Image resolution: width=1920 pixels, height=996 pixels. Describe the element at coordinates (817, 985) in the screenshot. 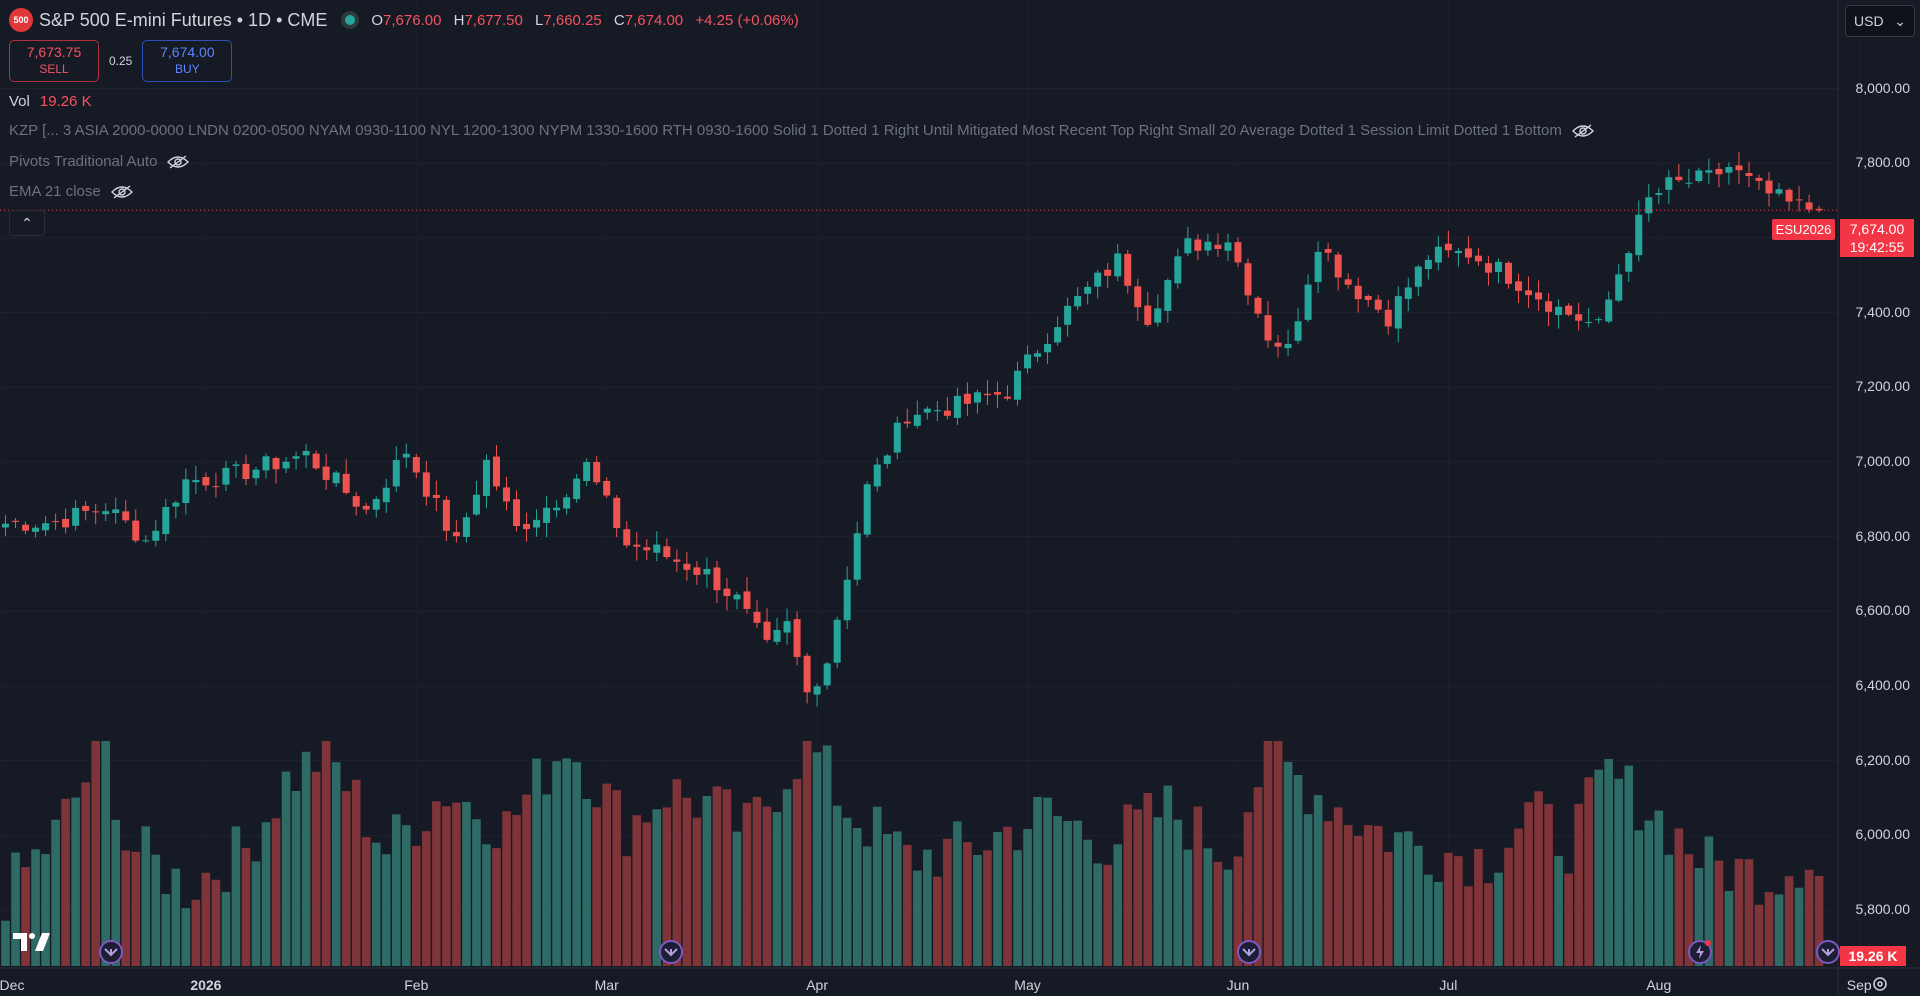

I see `x-tick-label: Apr` at that location.